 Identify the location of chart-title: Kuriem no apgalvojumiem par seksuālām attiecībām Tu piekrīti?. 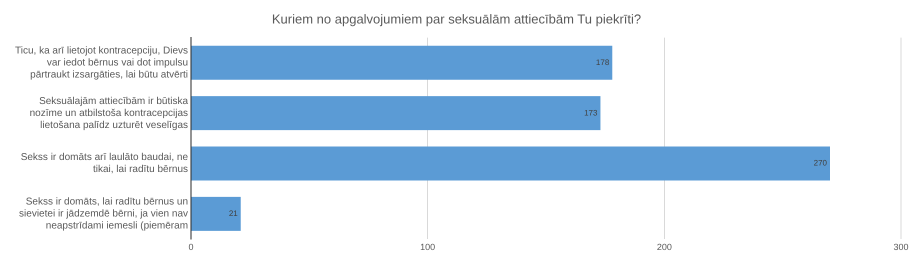
(457, 18).